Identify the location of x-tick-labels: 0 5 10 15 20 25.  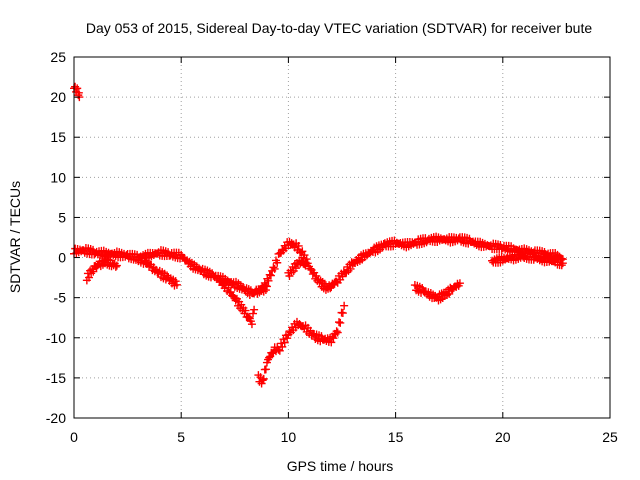
(344, 437).